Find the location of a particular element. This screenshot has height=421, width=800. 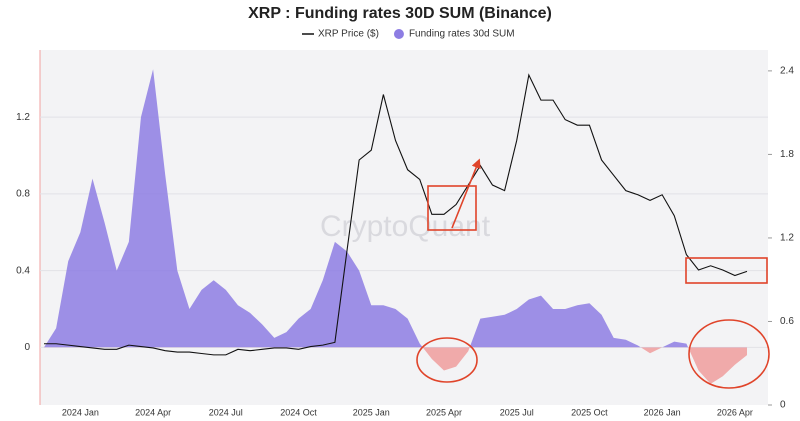

legend-label: Funding rates 30d SUM is located at coordinates (462, 34).